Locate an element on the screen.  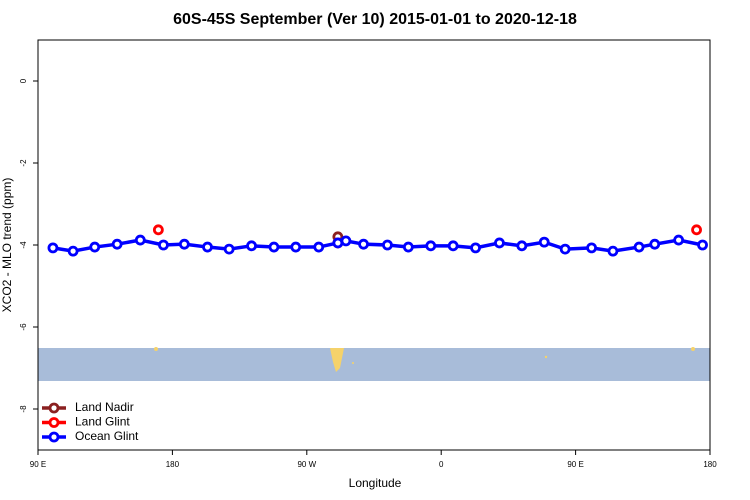
y-tick-label: 0 is located at coordinates (23, 80).